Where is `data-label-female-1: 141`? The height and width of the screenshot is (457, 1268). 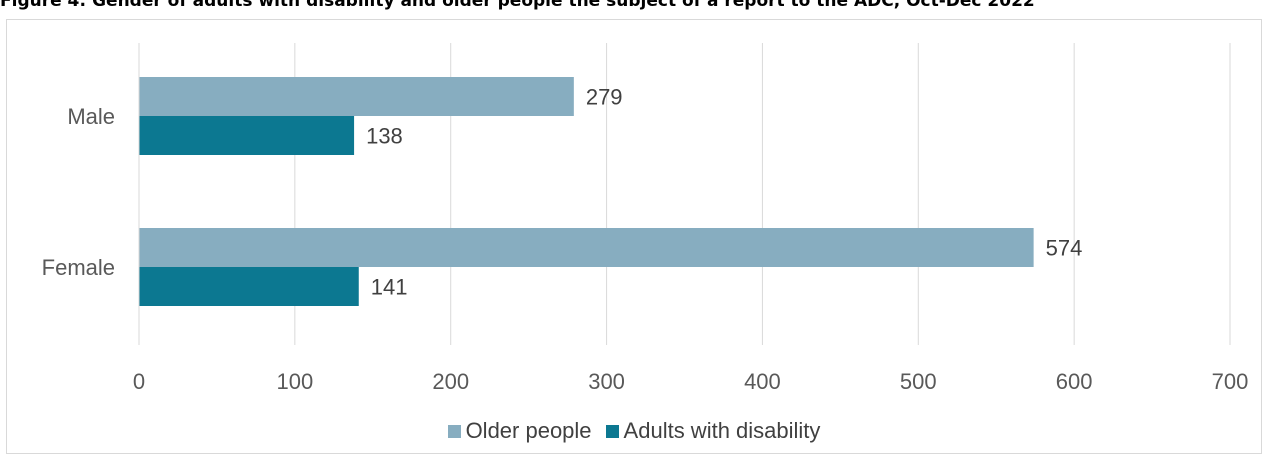
data-label-female-1: 141 is located at coordinates (389, 287).